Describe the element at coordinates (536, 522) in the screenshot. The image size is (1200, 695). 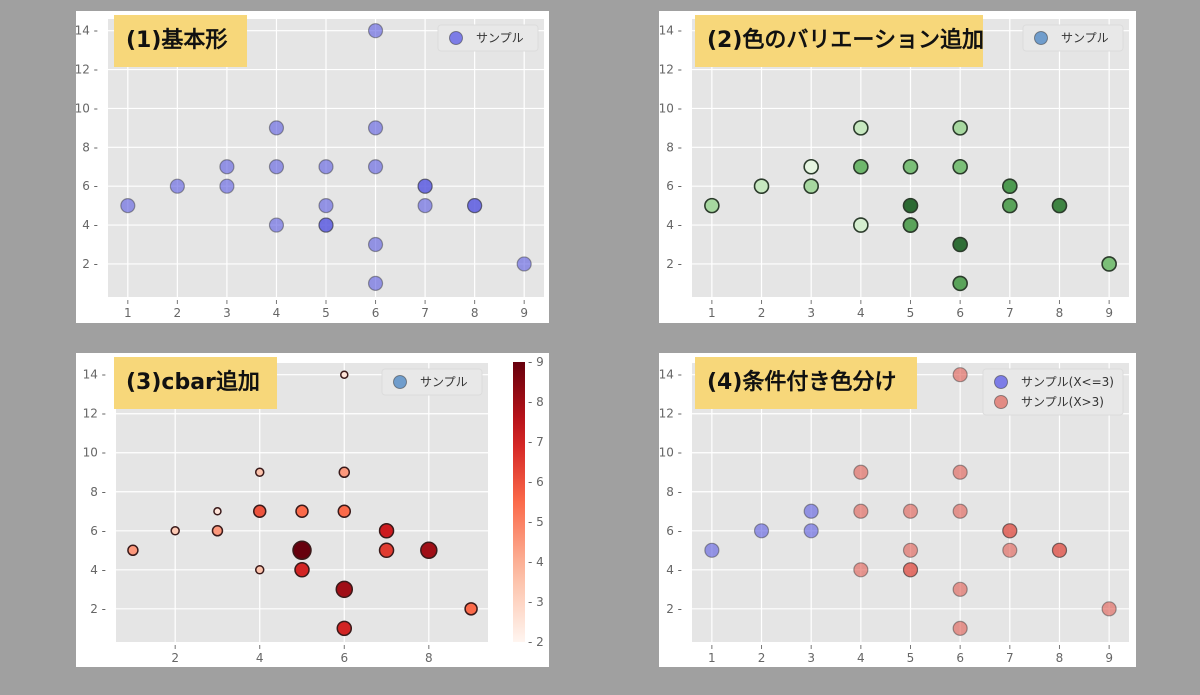
I see `colorbar-tick-label: - 5` at that location.